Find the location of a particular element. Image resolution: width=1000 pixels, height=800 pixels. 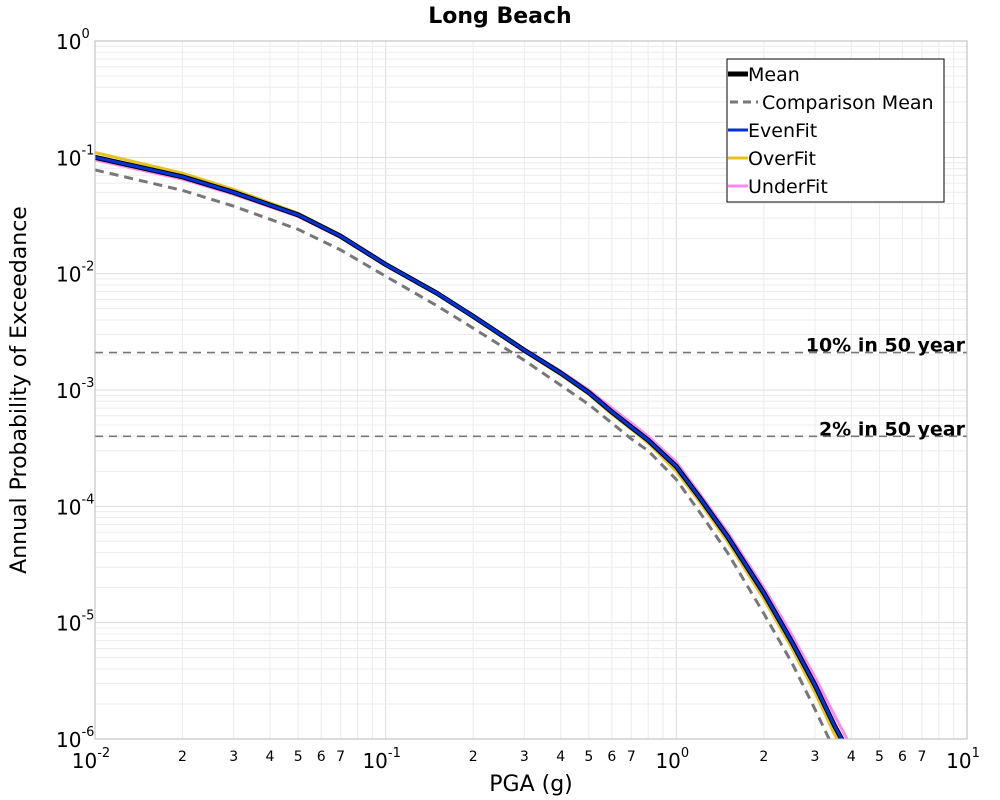

legend-label: Comparison Mean is located at coordinates (848, 103).